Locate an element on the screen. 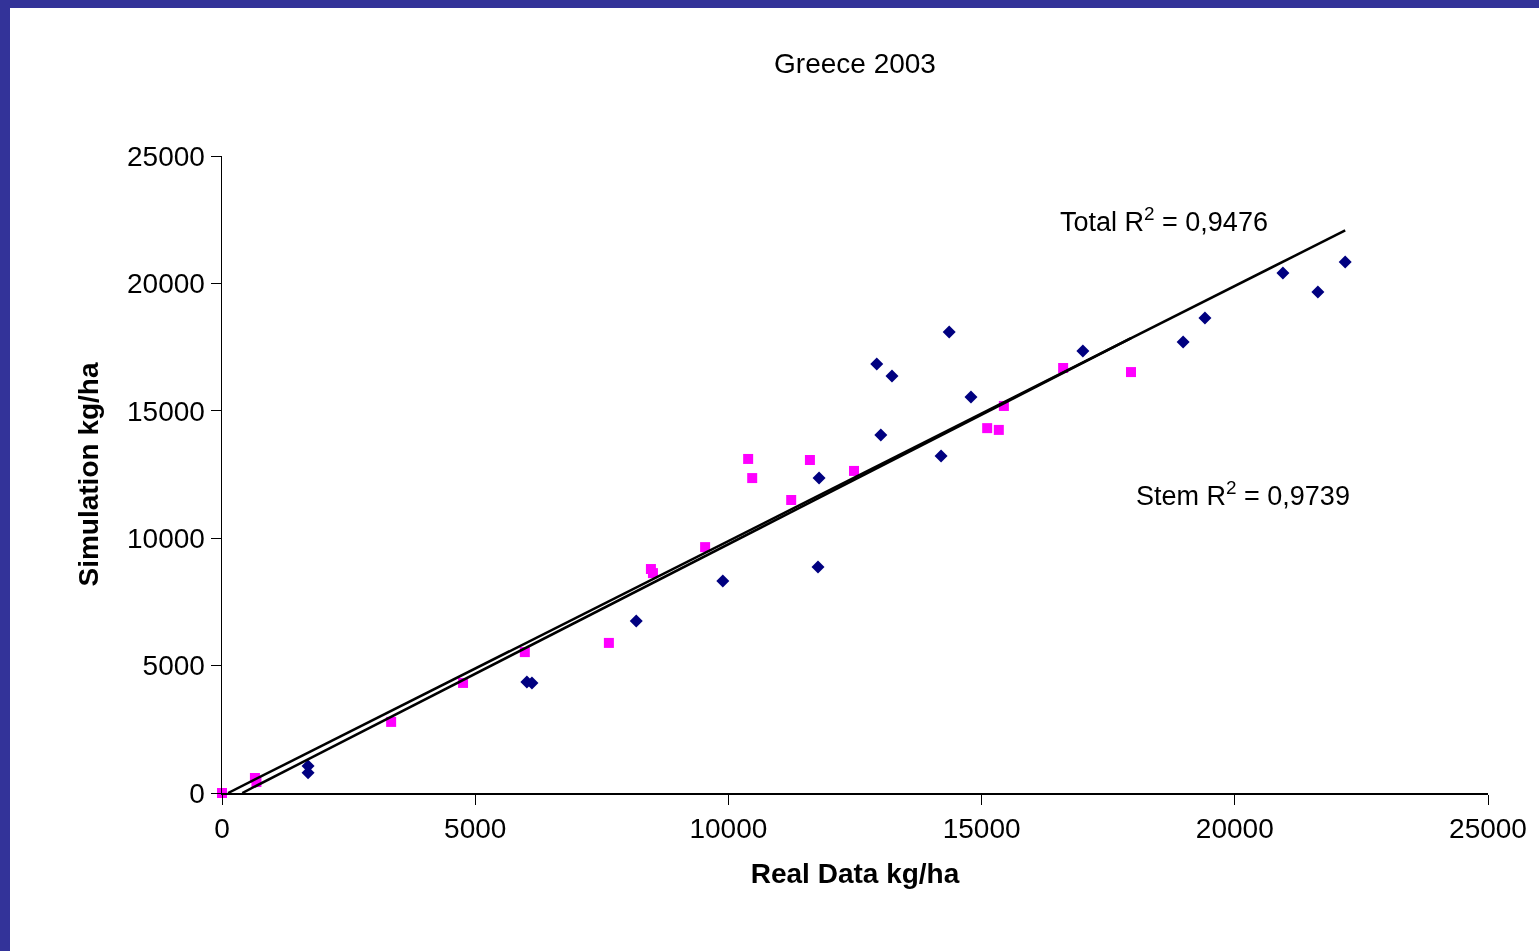 This screenshot has height=951, width=1539. x-tick-label: 5000 is located at coordinates (475, 829).